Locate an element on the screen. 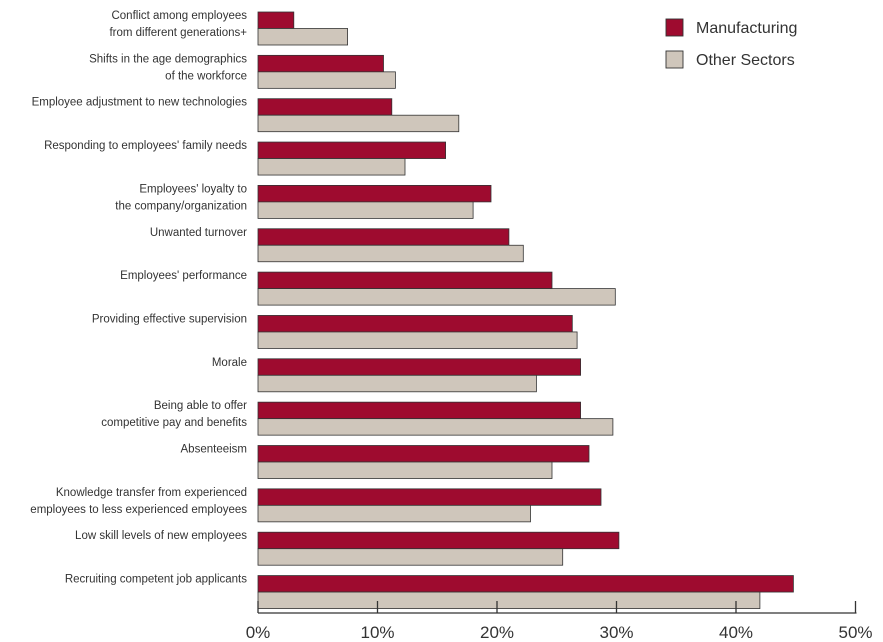  category-label-line: Morale is located at coordinates (229, 363).